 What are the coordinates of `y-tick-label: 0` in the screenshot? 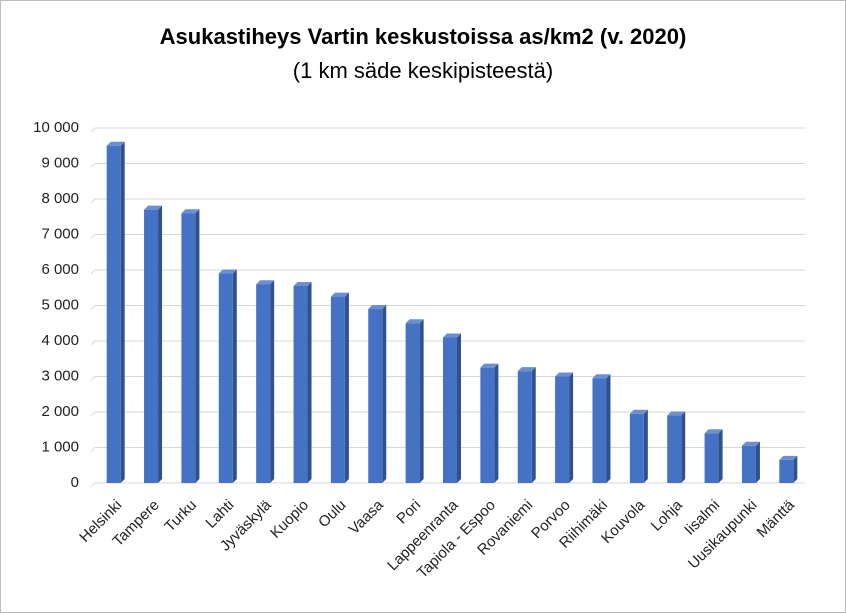 It's located at (75, 482).